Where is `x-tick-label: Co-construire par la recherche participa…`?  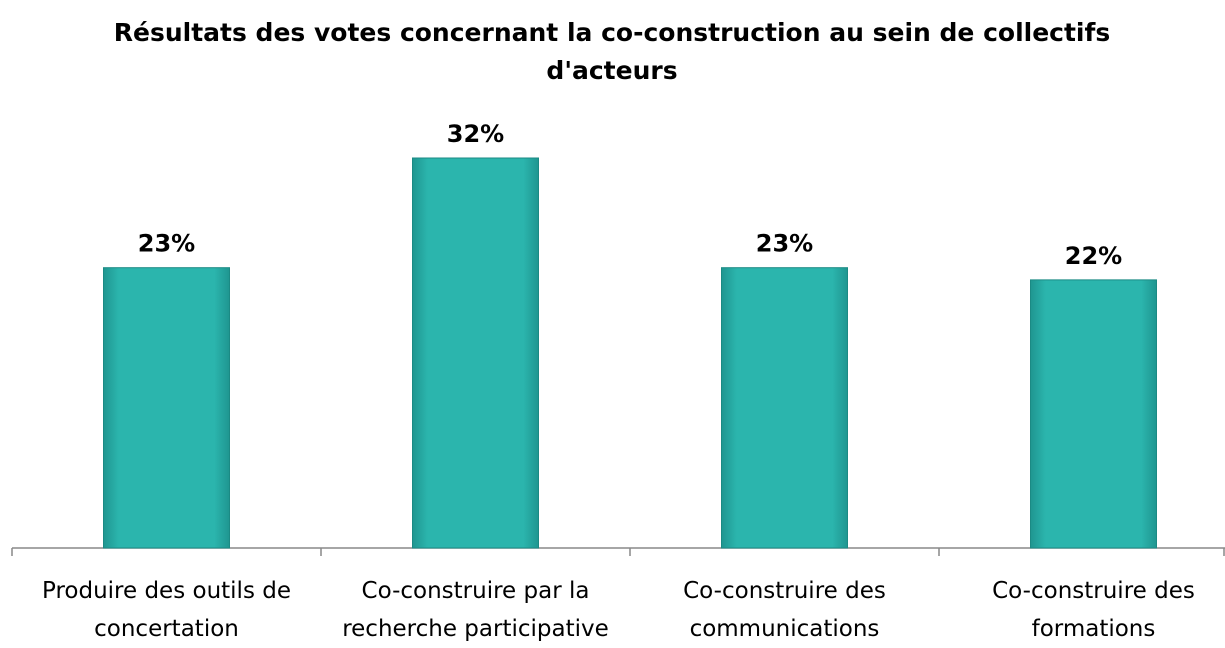 x-tick-label: Co-construire par la recherche participa… is located at coordinates (476, 610).